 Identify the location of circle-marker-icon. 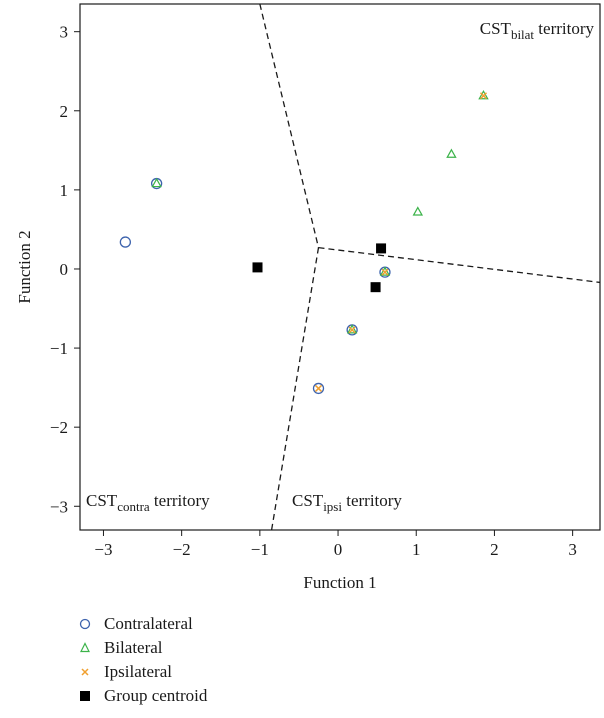
(85, 624).